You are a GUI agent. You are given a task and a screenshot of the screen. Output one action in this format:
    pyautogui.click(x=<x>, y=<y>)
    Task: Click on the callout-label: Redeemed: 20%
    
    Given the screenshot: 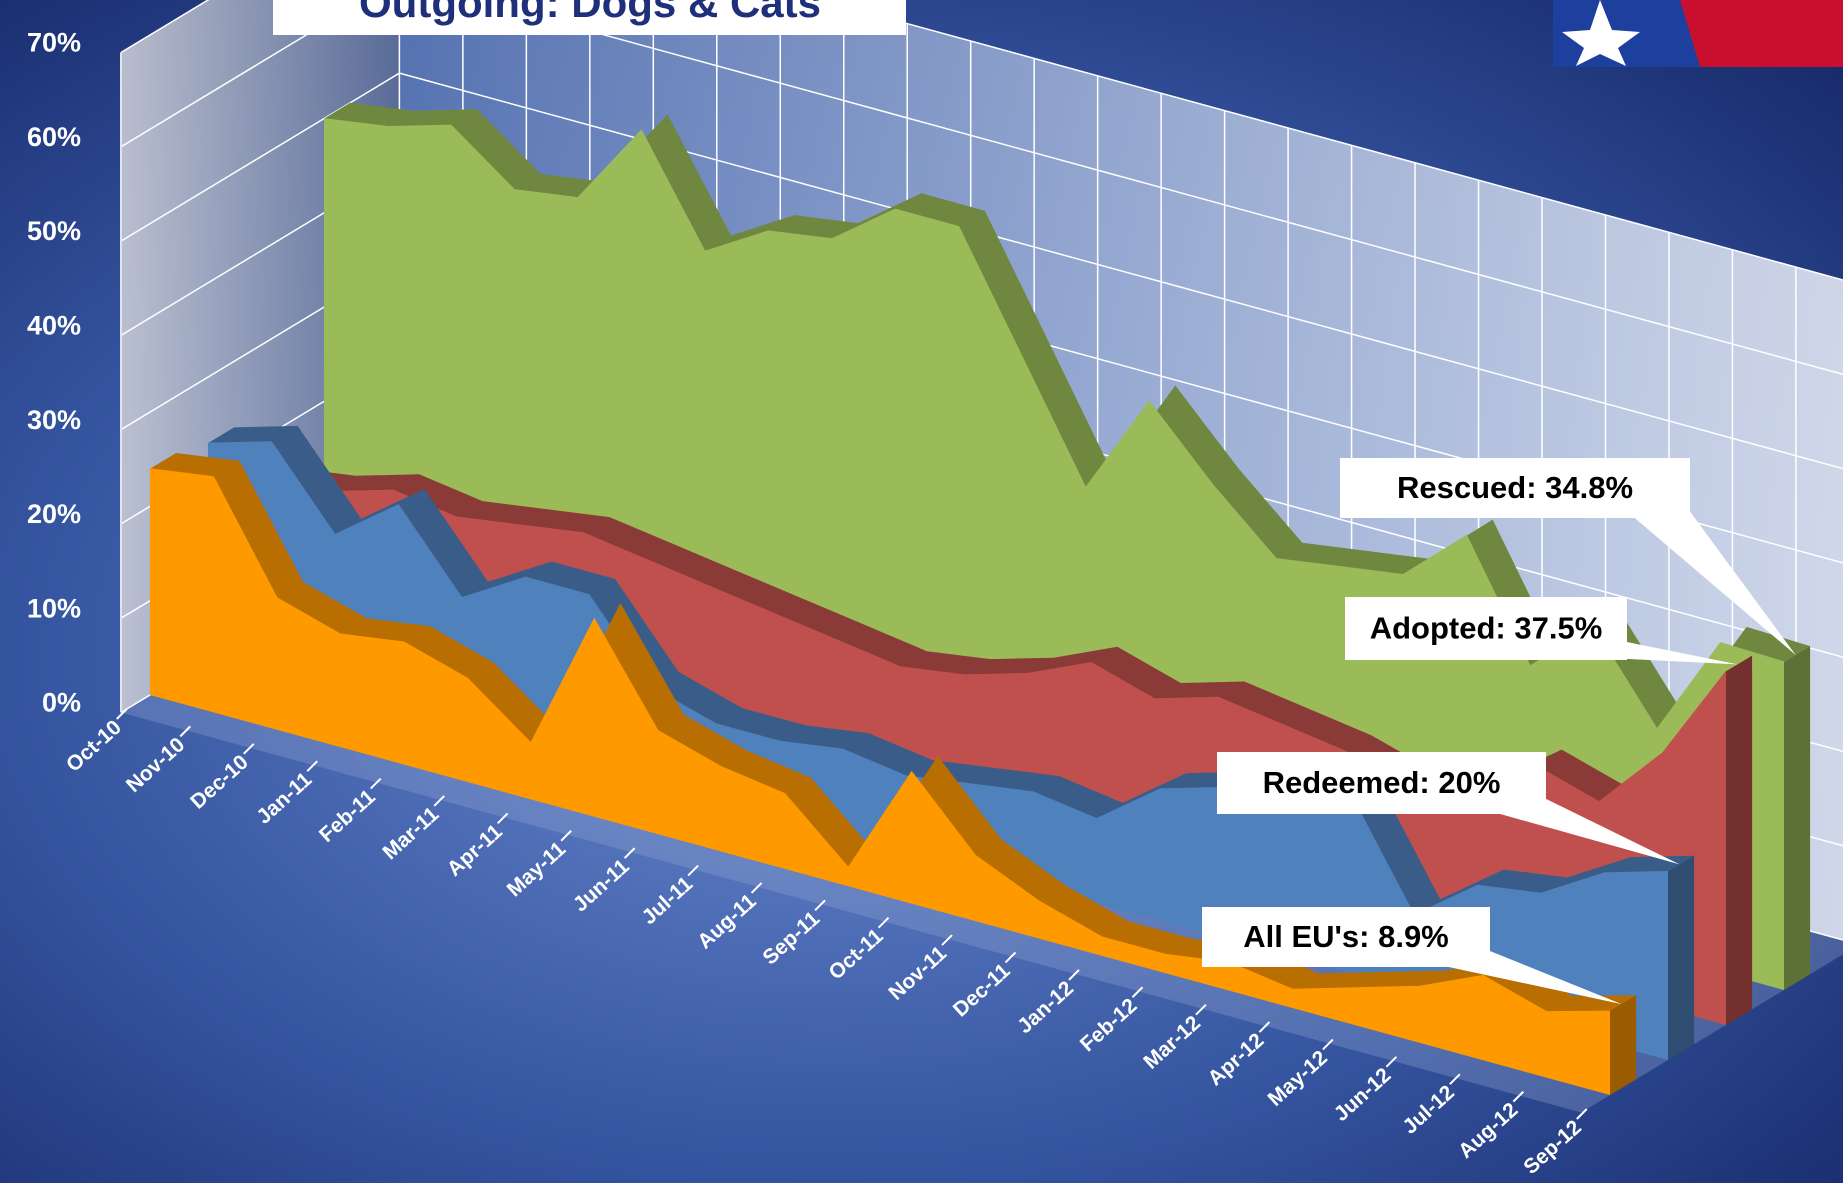 What is the action you would take?
    pyautogui.click(x=1382, y=782)
    